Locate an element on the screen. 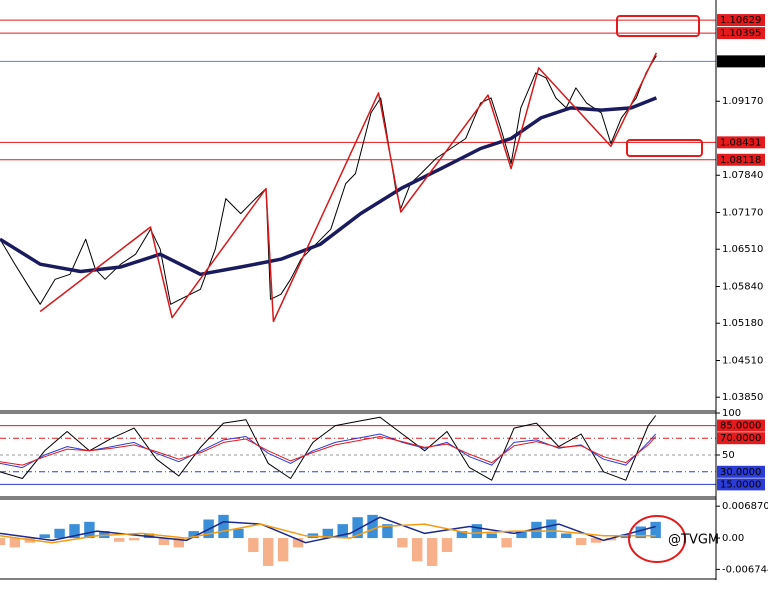 The height and width of the screenshot is (594, 768). y-tick-label: 1.07840 is located at coordinates (742, 175).